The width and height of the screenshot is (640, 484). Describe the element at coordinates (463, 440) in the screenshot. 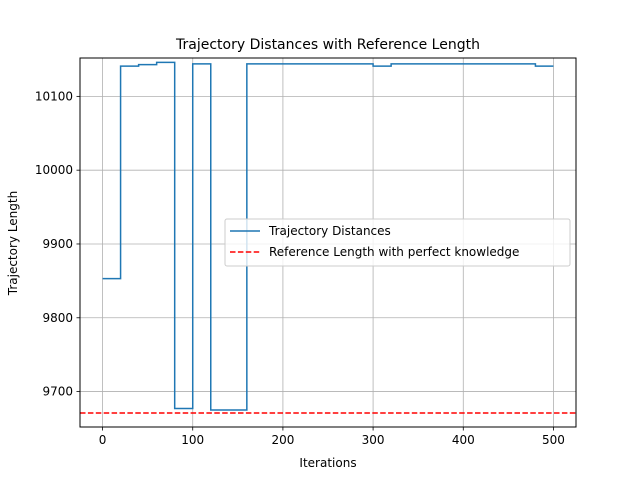

I see `x-tick-label: 400` at that location.